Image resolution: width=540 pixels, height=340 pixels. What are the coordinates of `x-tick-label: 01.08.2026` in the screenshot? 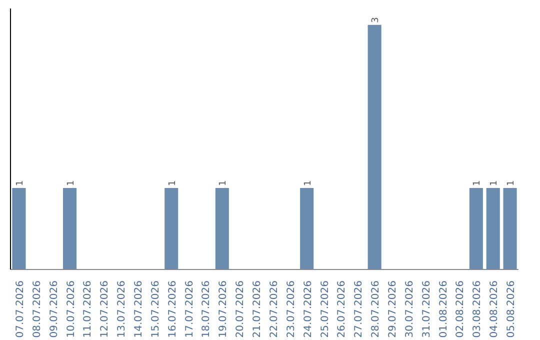 It's located at (444, 309).